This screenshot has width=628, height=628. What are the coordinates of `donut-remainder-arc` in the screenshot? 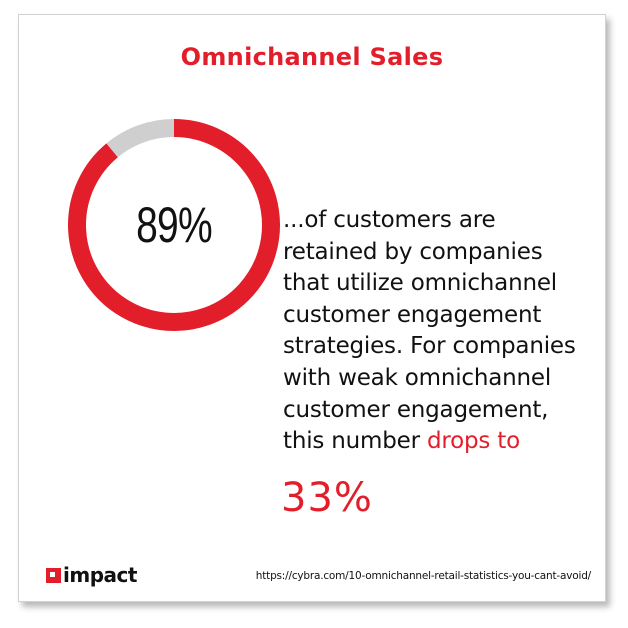 It's located at (140, 138).